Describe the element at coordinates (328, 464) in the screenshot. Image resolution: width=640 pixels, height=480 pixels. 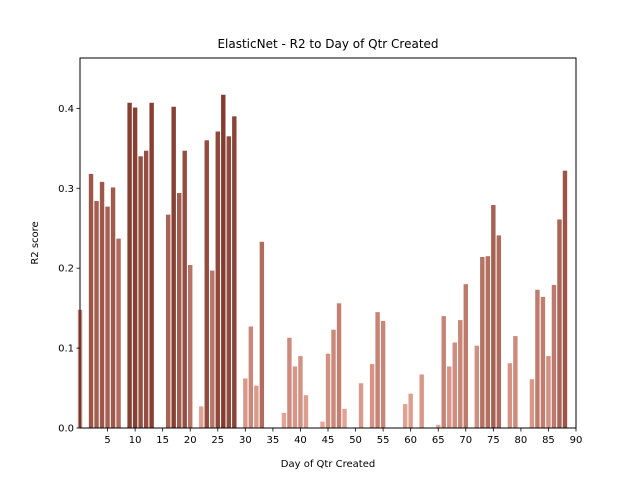
I see `x-axis-label: Day of Qtr Created` at that location.